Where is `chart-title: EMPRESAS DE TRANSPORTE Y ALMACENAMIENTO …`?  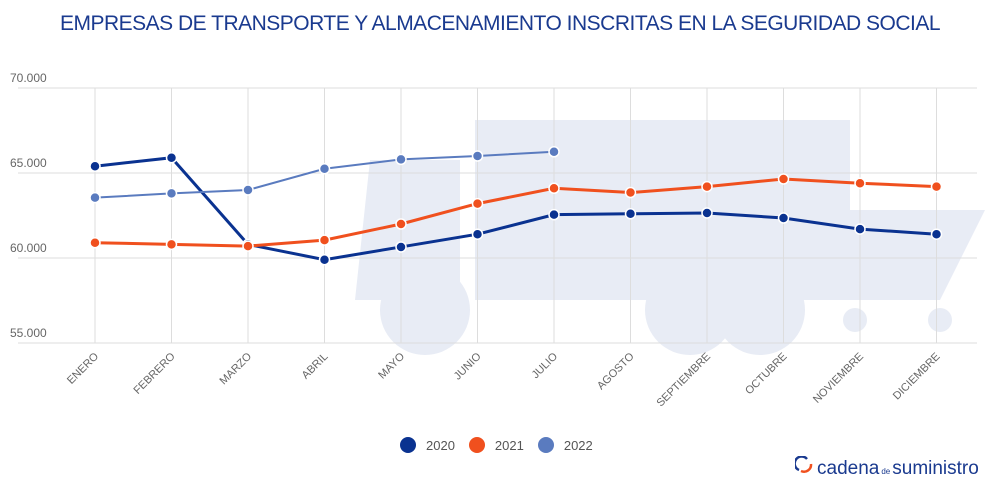
chart-title: EMPRESAS DE TRANSPORTE Y ALMACENAMIENTO … is located at coordinates (500, 24).